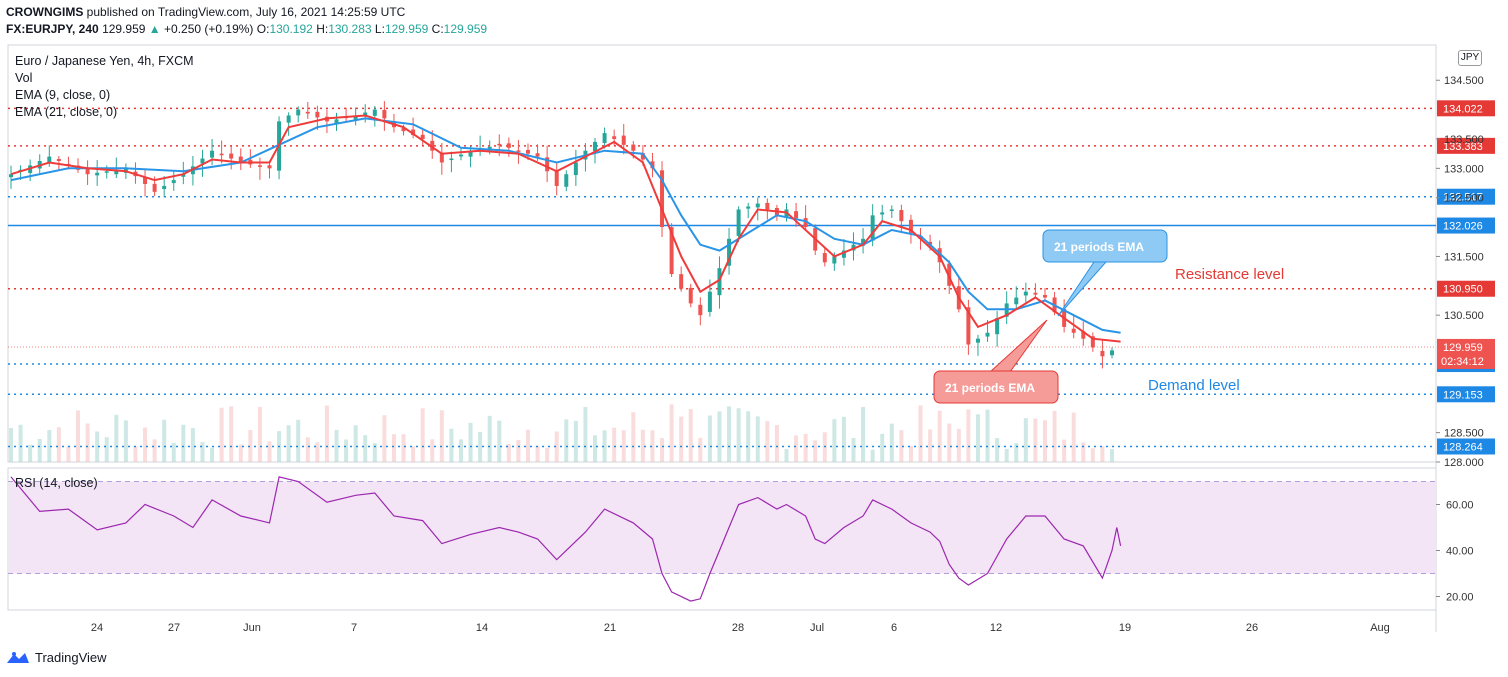 The width and height of the screenshot is (1508, 677). Describe the element at coordinates (124, 29) in the screenshot. I see `last-price: 129.959` at that location.